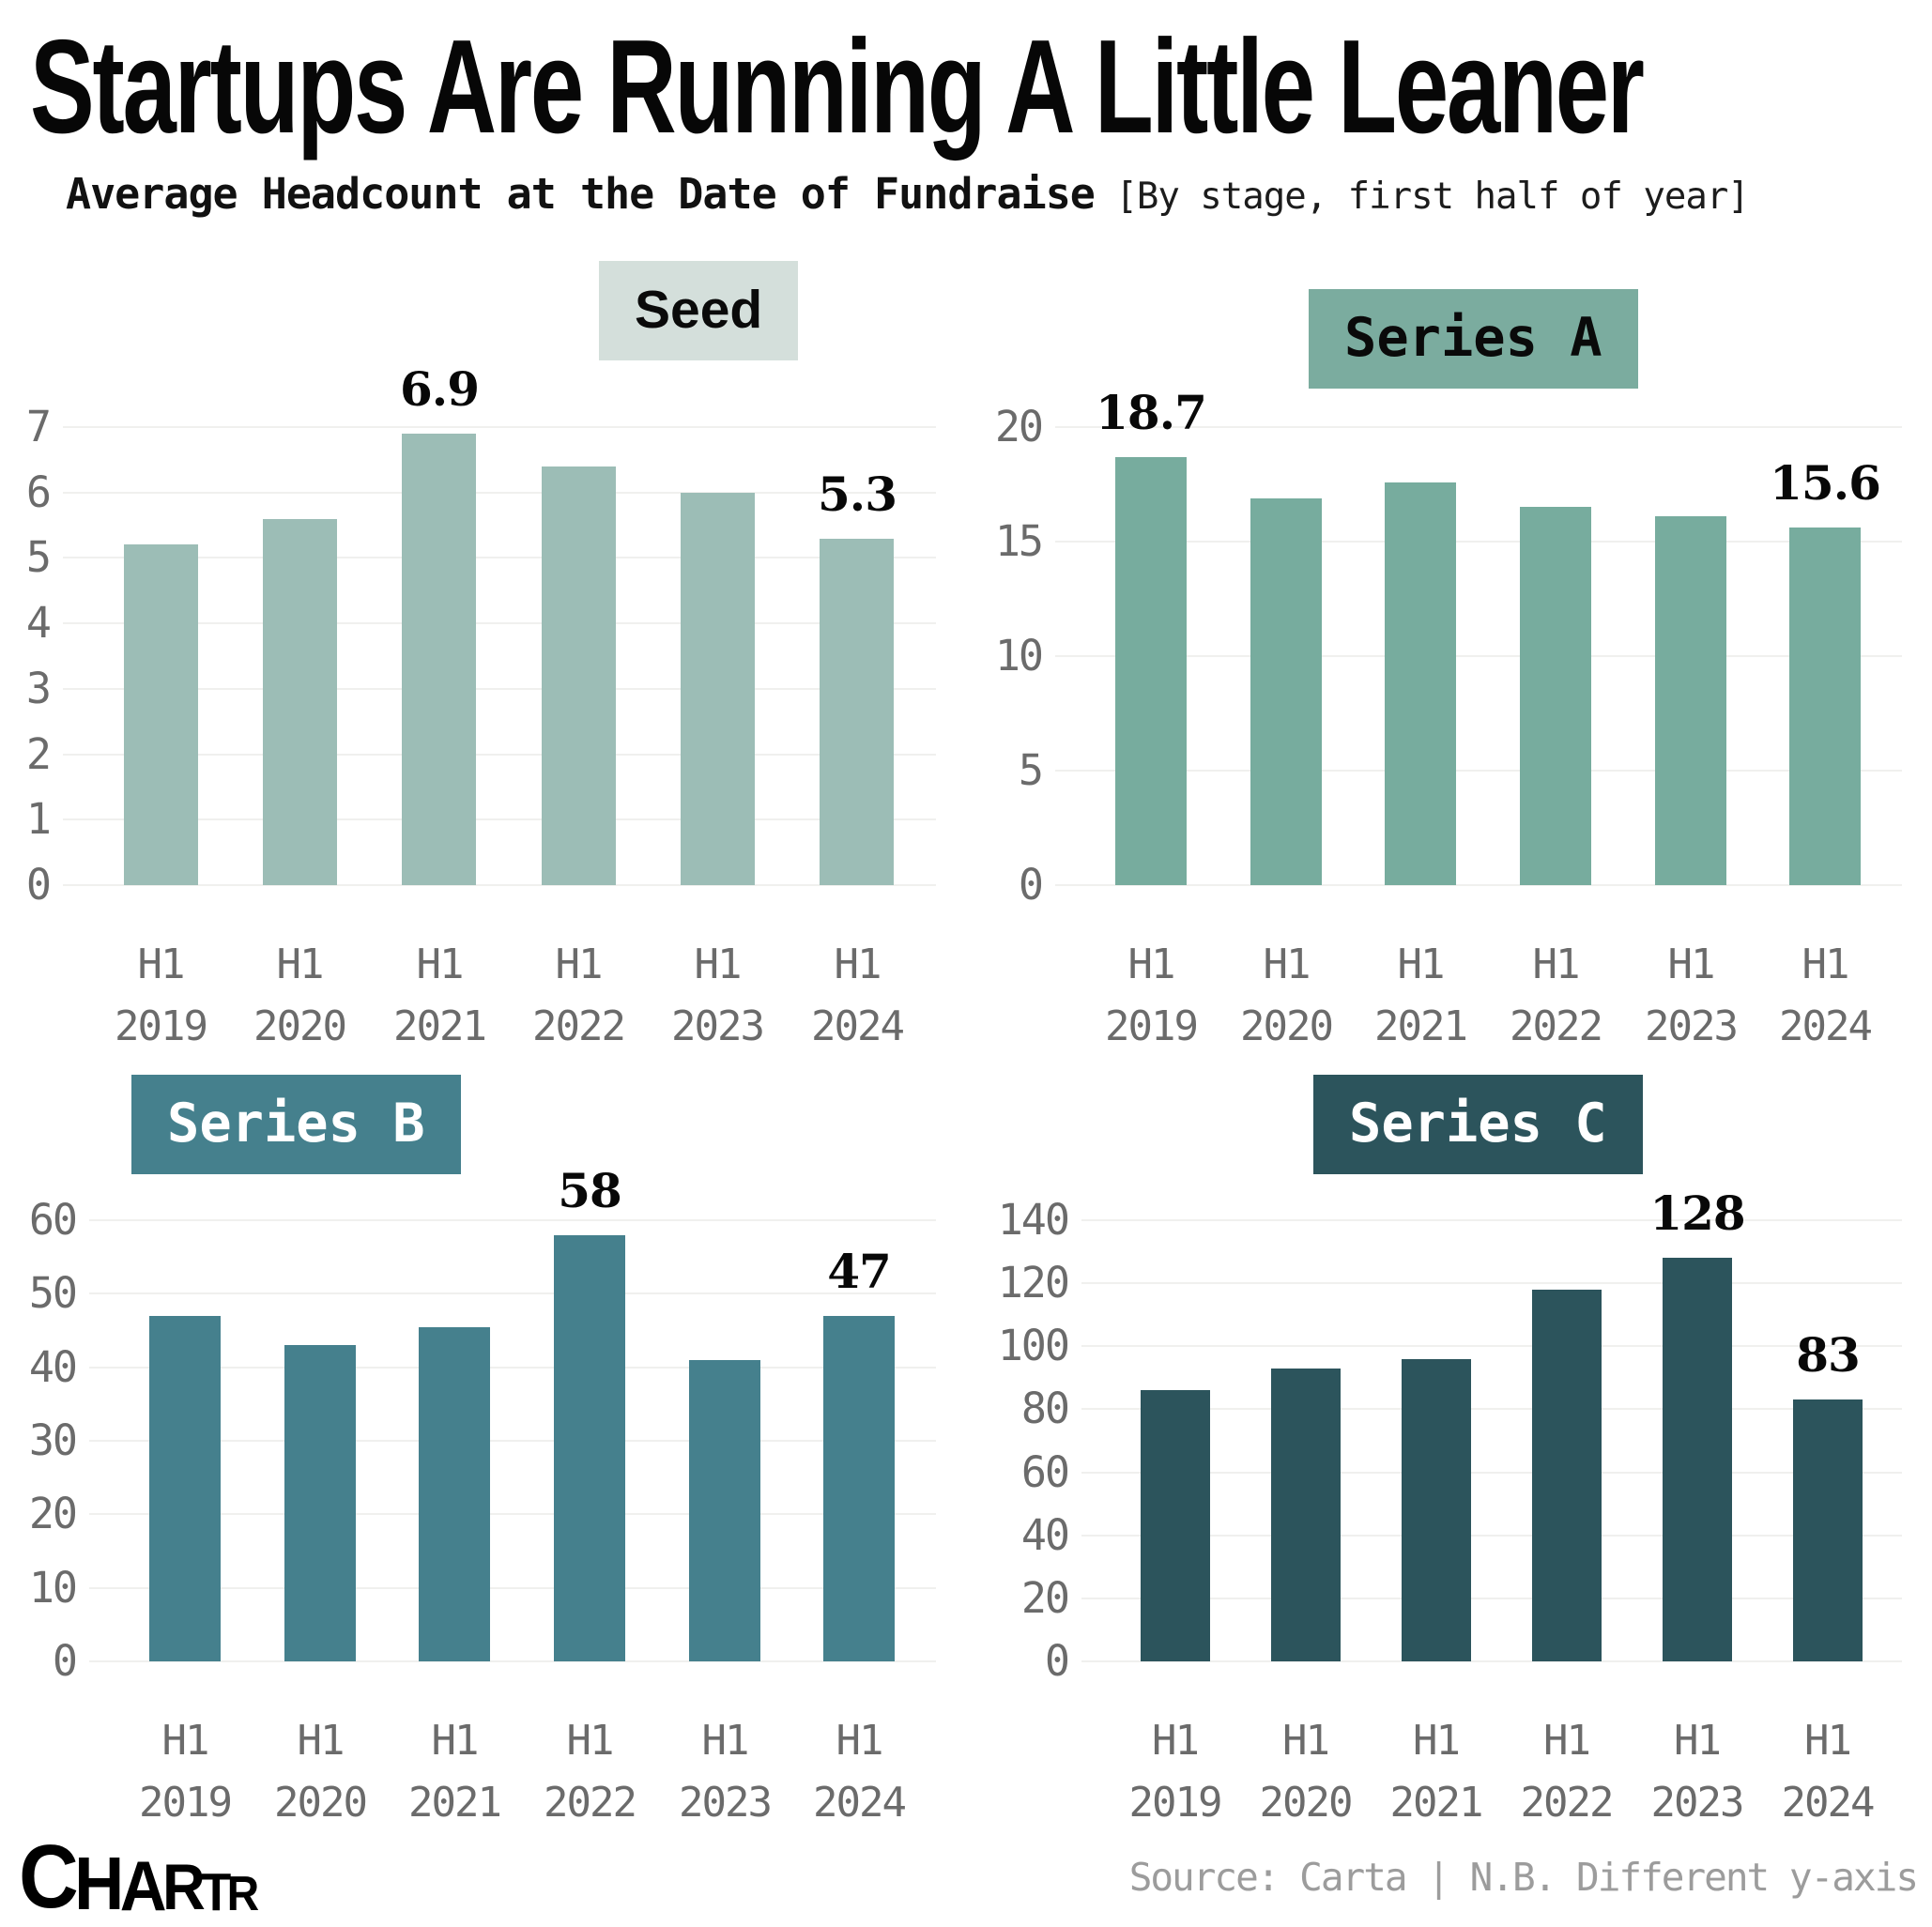  I want to click on y-tick-label: 1, so click(38, 819).